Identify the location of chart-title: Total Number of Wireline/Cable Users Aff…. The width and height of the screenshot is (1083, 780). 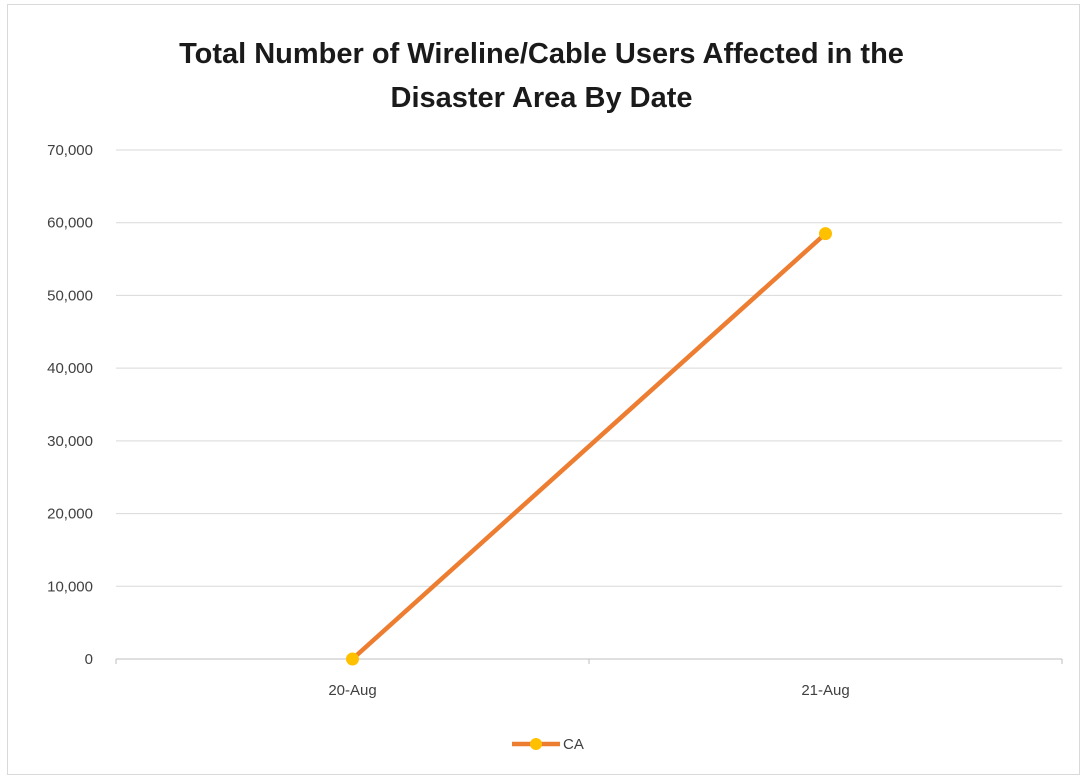
(541, 76).